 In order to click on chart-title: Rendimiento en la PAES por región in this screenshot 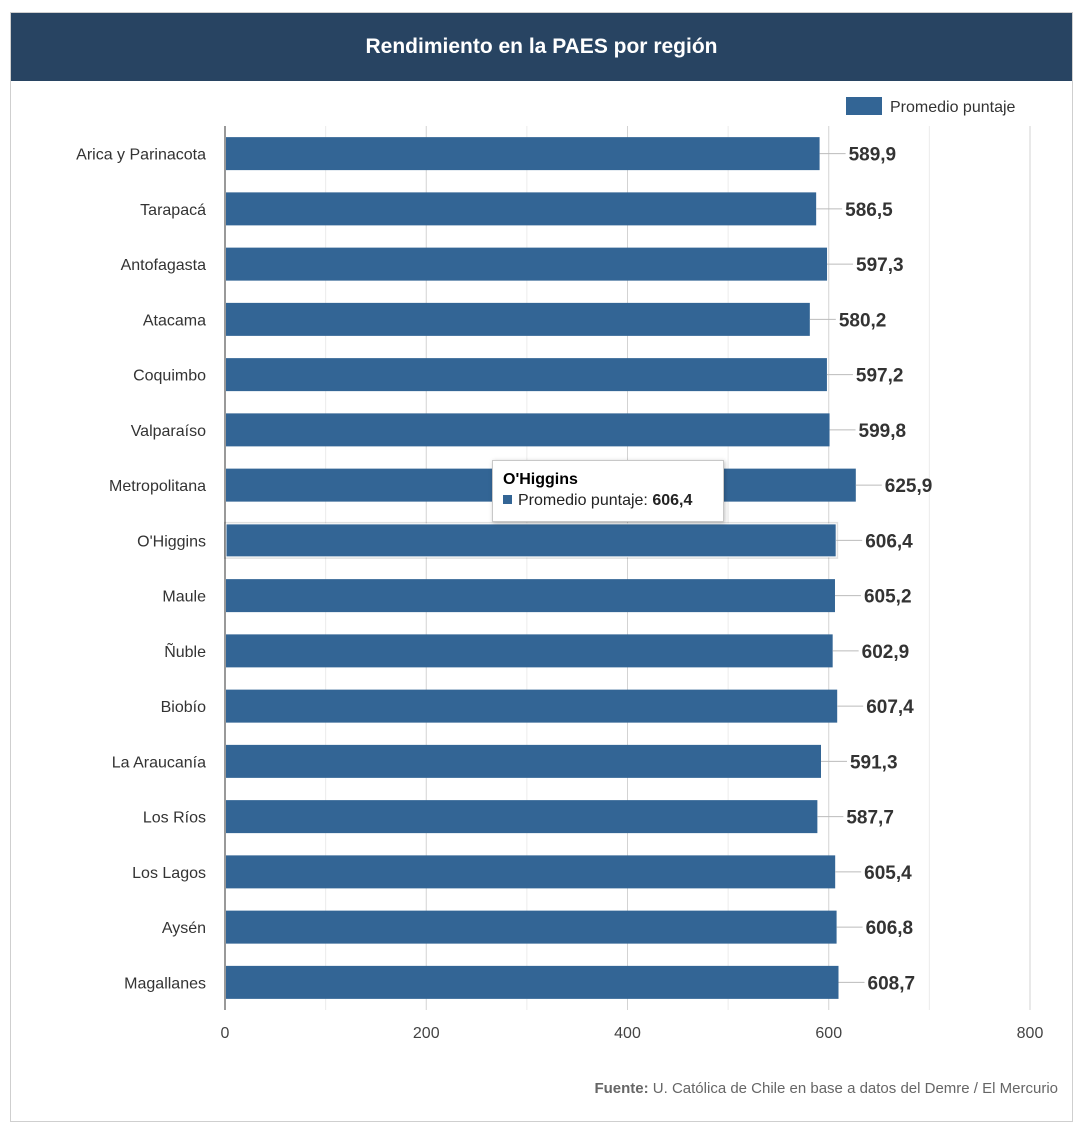, I will do `click(541, 46)`.